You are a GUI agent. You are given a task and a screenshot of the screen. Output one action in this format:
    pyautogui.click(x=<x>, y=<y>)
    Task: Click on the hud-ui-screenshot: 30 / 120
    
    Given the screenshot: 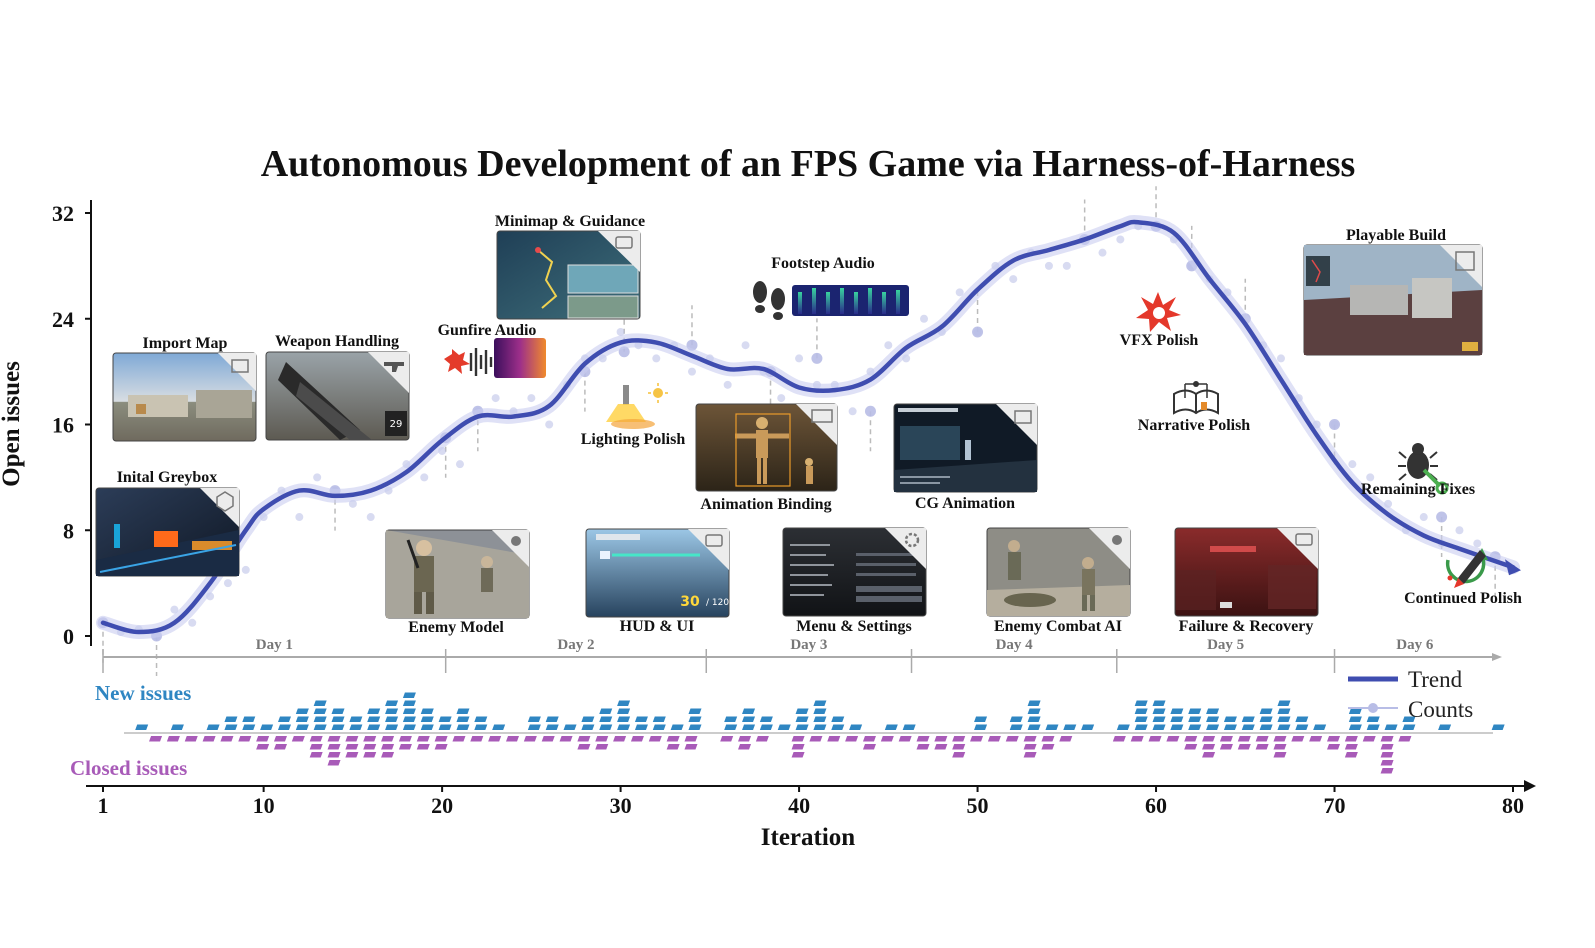 What is the action you would take?
    pyautogui.click(x=657, y=573)
    